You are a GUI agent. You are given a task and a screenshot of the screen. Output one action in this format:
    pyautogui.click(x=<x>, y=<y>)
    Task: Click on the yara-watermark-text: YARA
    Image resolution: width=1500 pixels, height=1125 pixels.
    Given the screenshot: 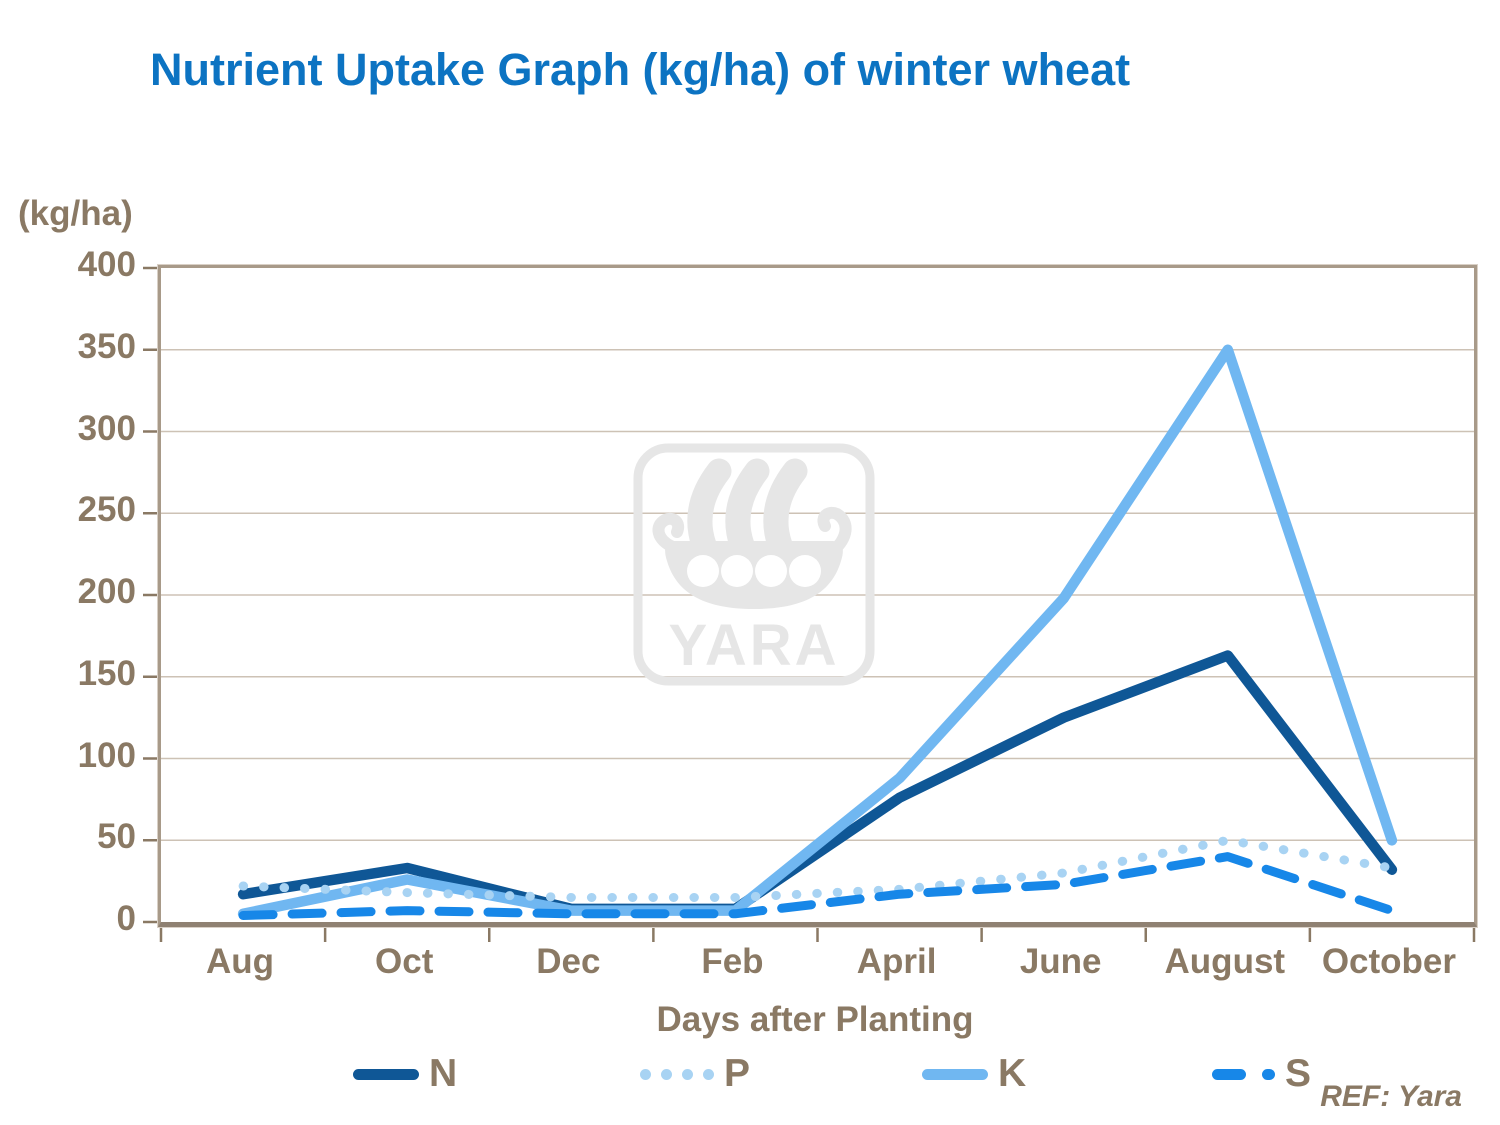 What is the action you would take?
    pyautogui.click(x=753, y=645)
    